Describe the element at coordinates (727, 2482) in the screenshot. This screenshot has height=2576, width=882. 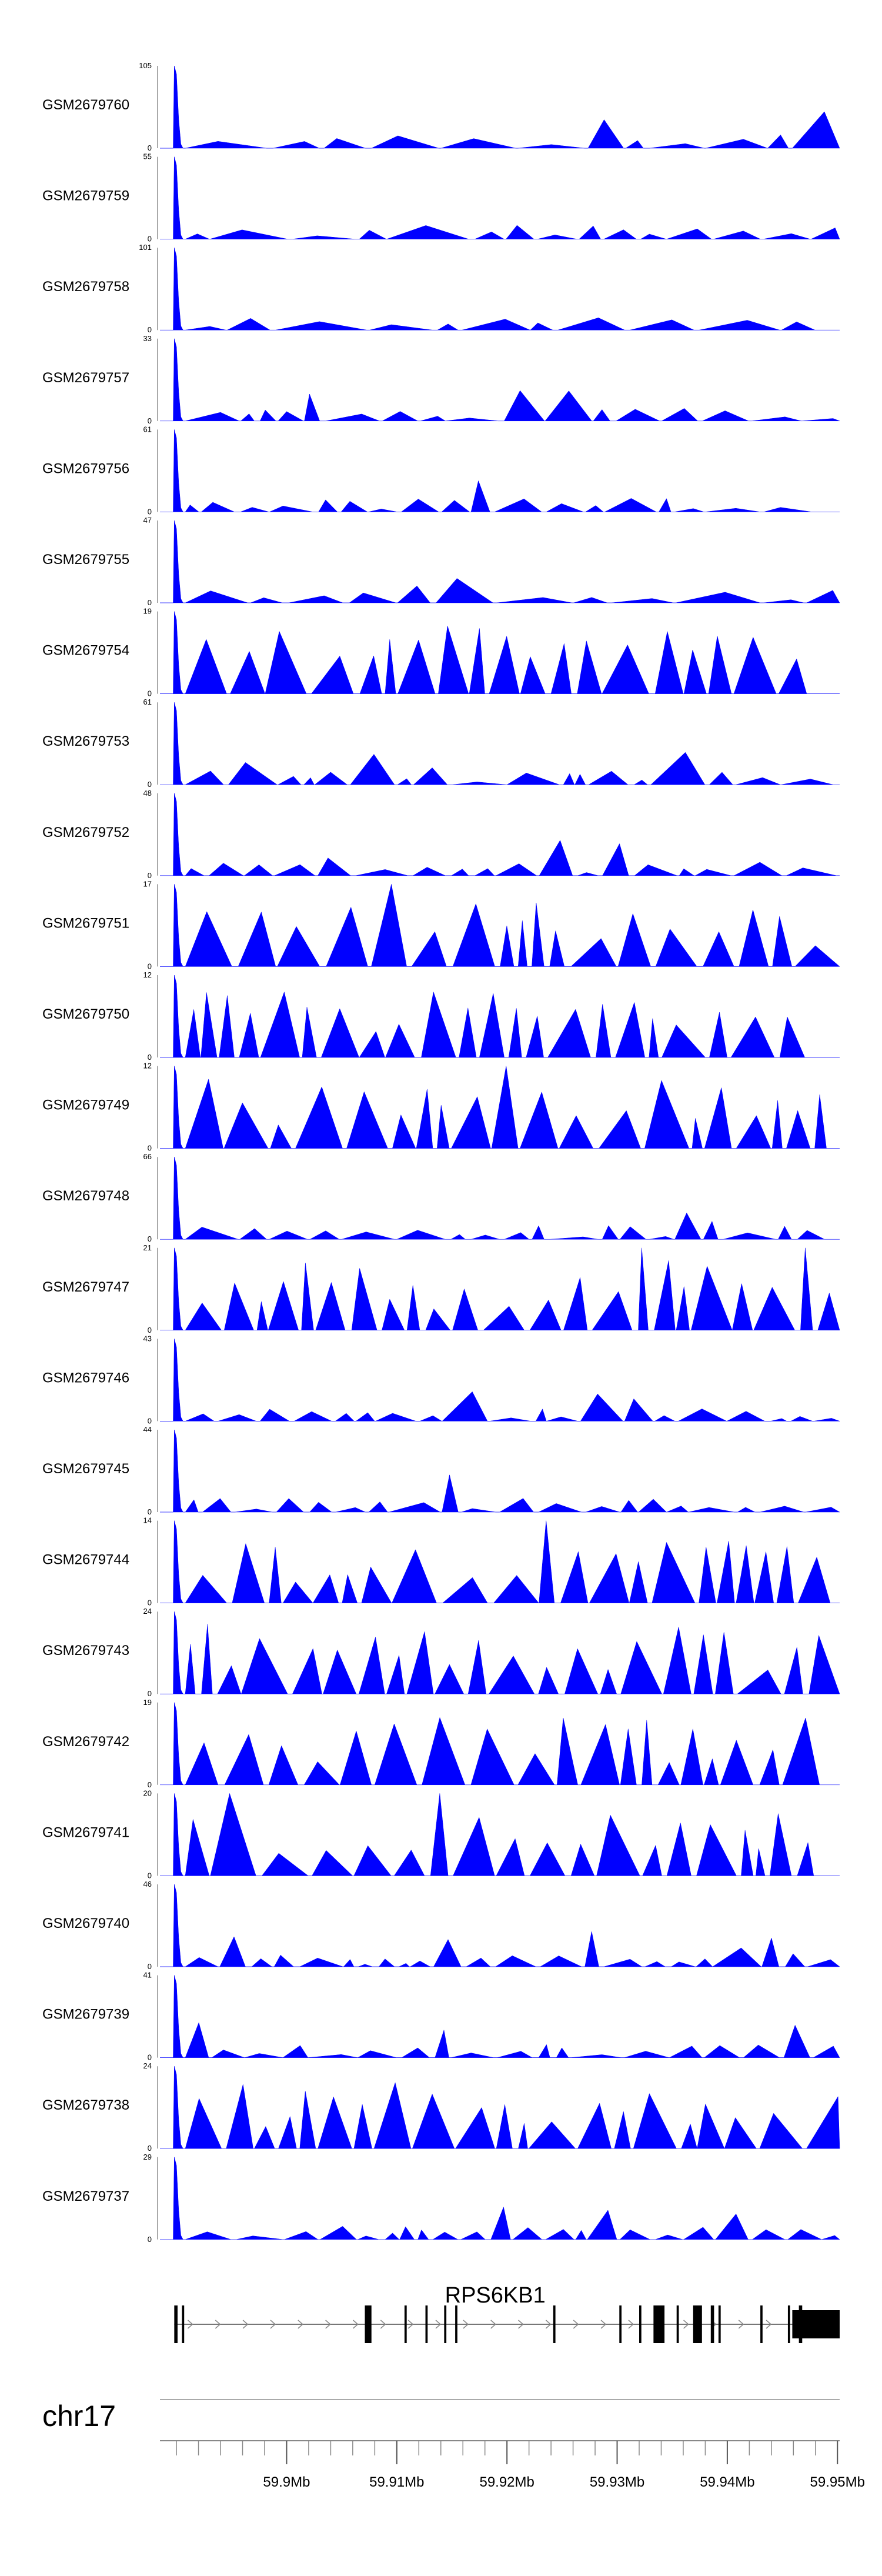
I see `axis-tick-label: 59.94Mb` at that location.